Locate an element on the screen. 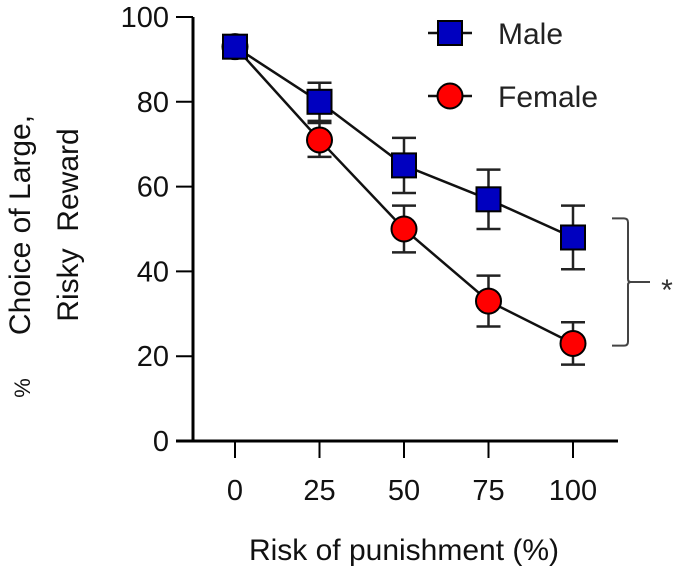 The height and width of the screenshot is (571, 685). y-tick-label: 60 is located at coordinates (153, 188).